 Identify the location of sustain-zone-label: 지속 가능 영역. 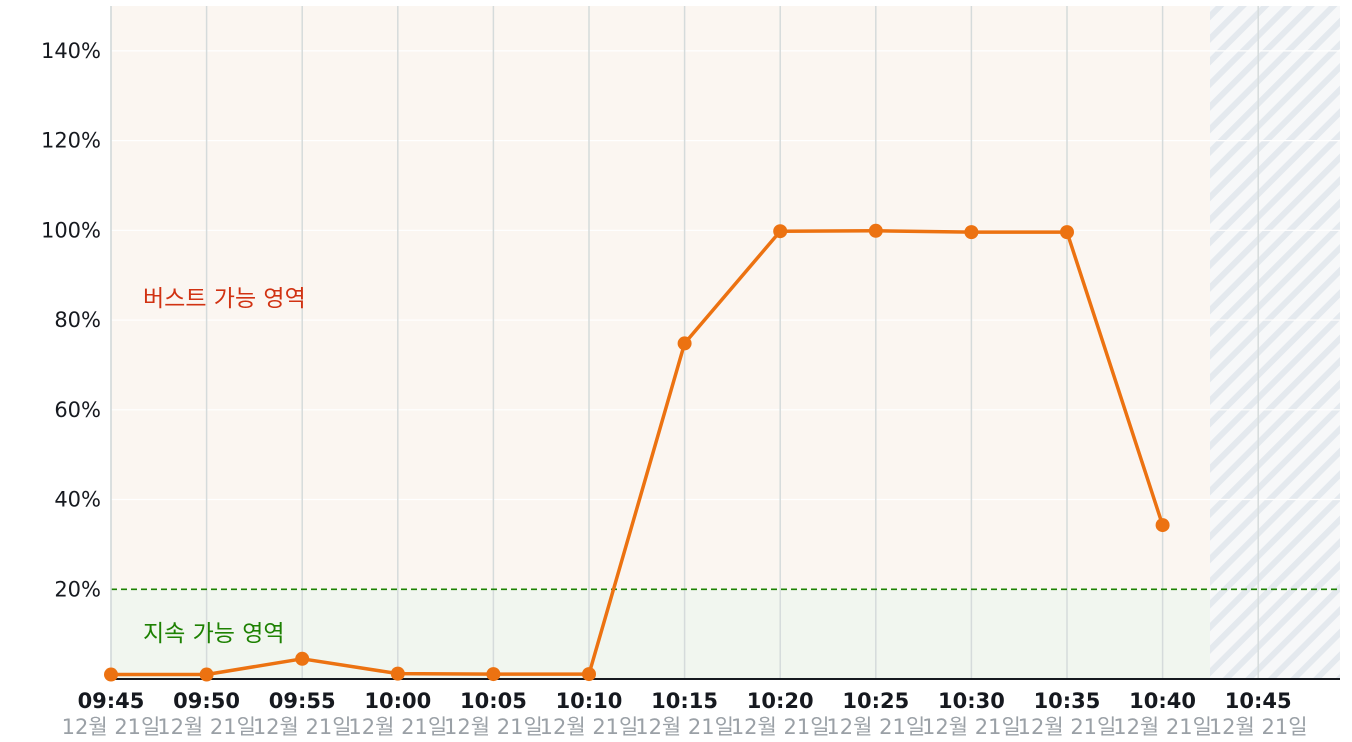
(214, 634).